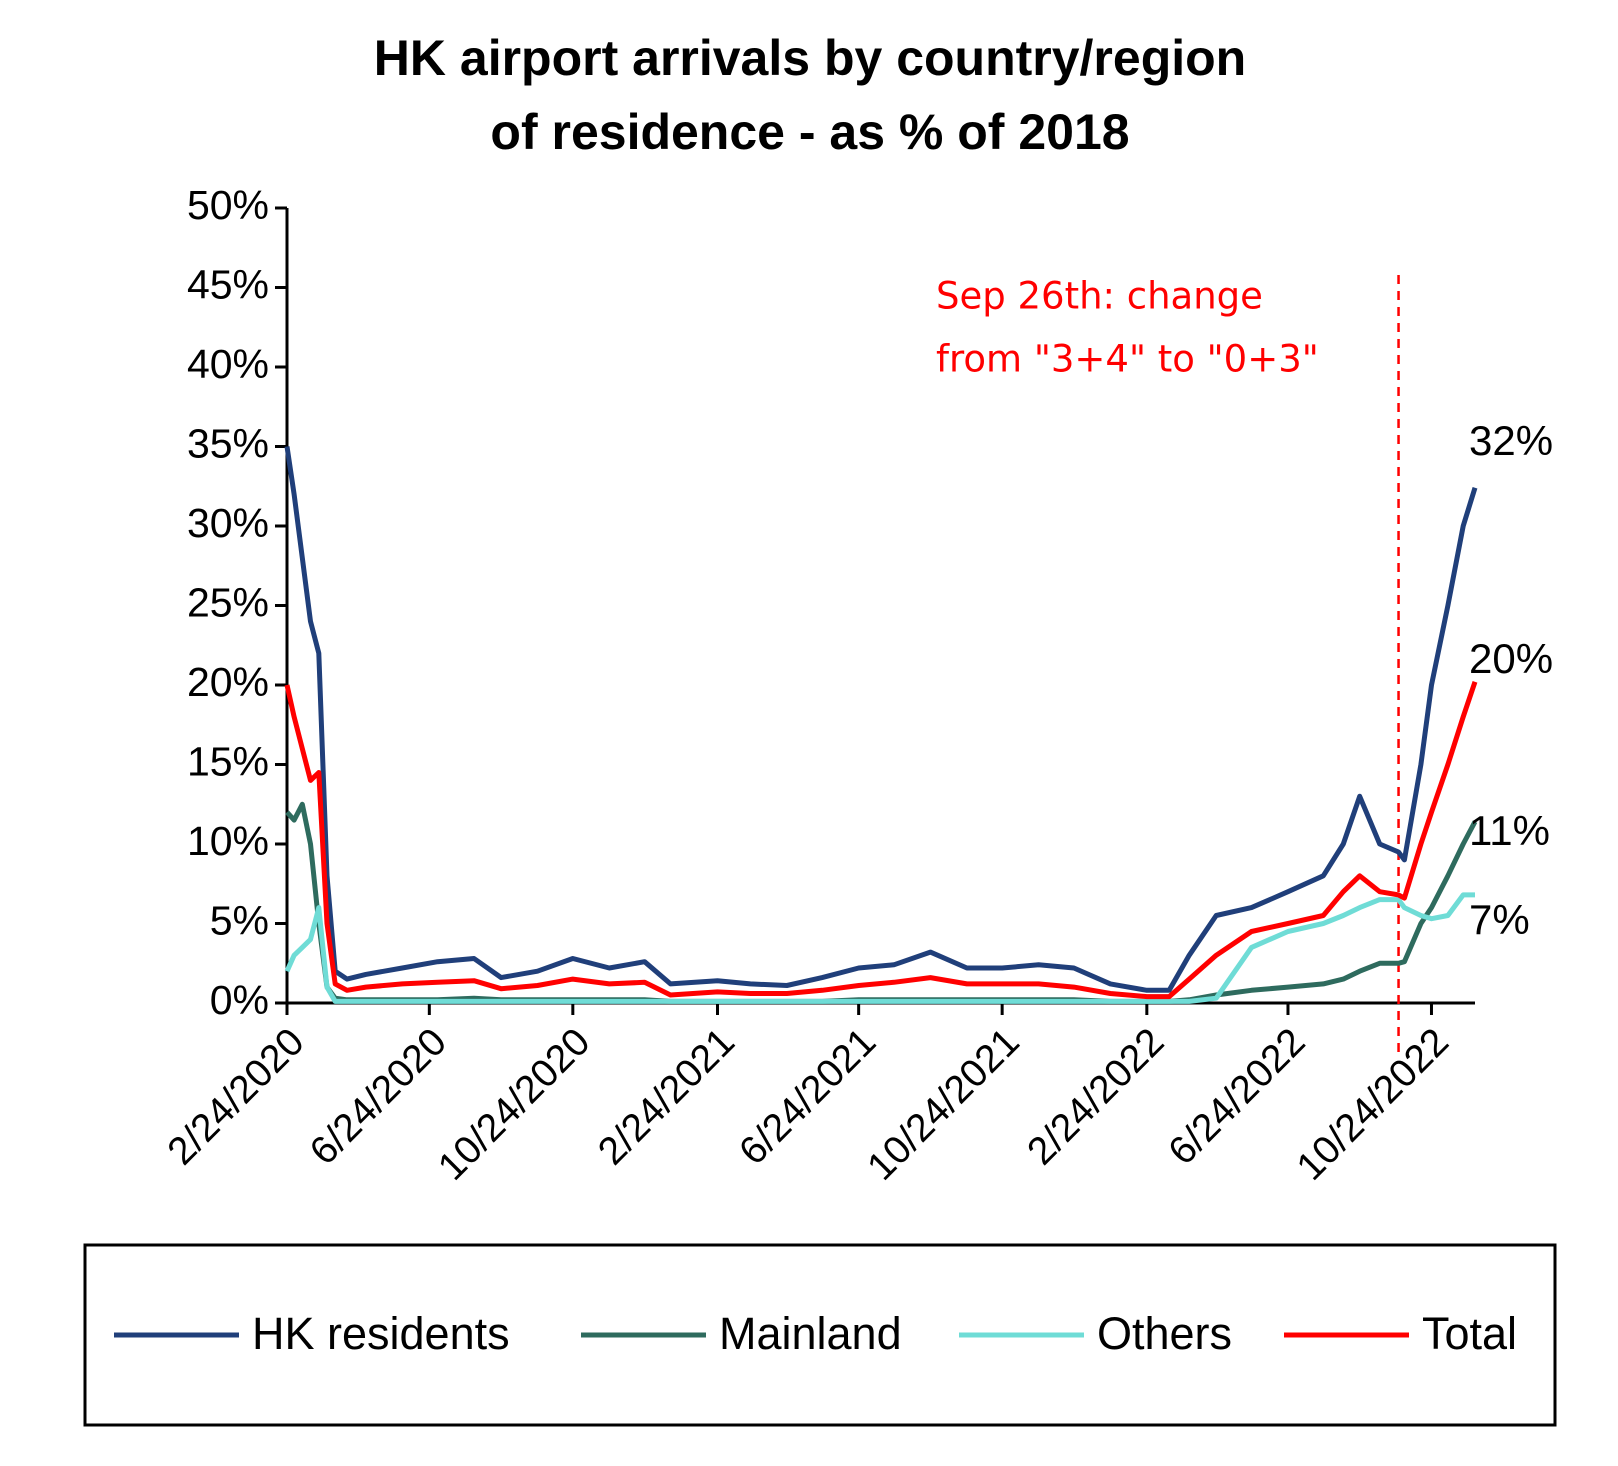  What do you see at coordinates (809, 132) in the screenshot?
I see `chart-title: of residence - as % of 2018` at bounding box center [809, 132].